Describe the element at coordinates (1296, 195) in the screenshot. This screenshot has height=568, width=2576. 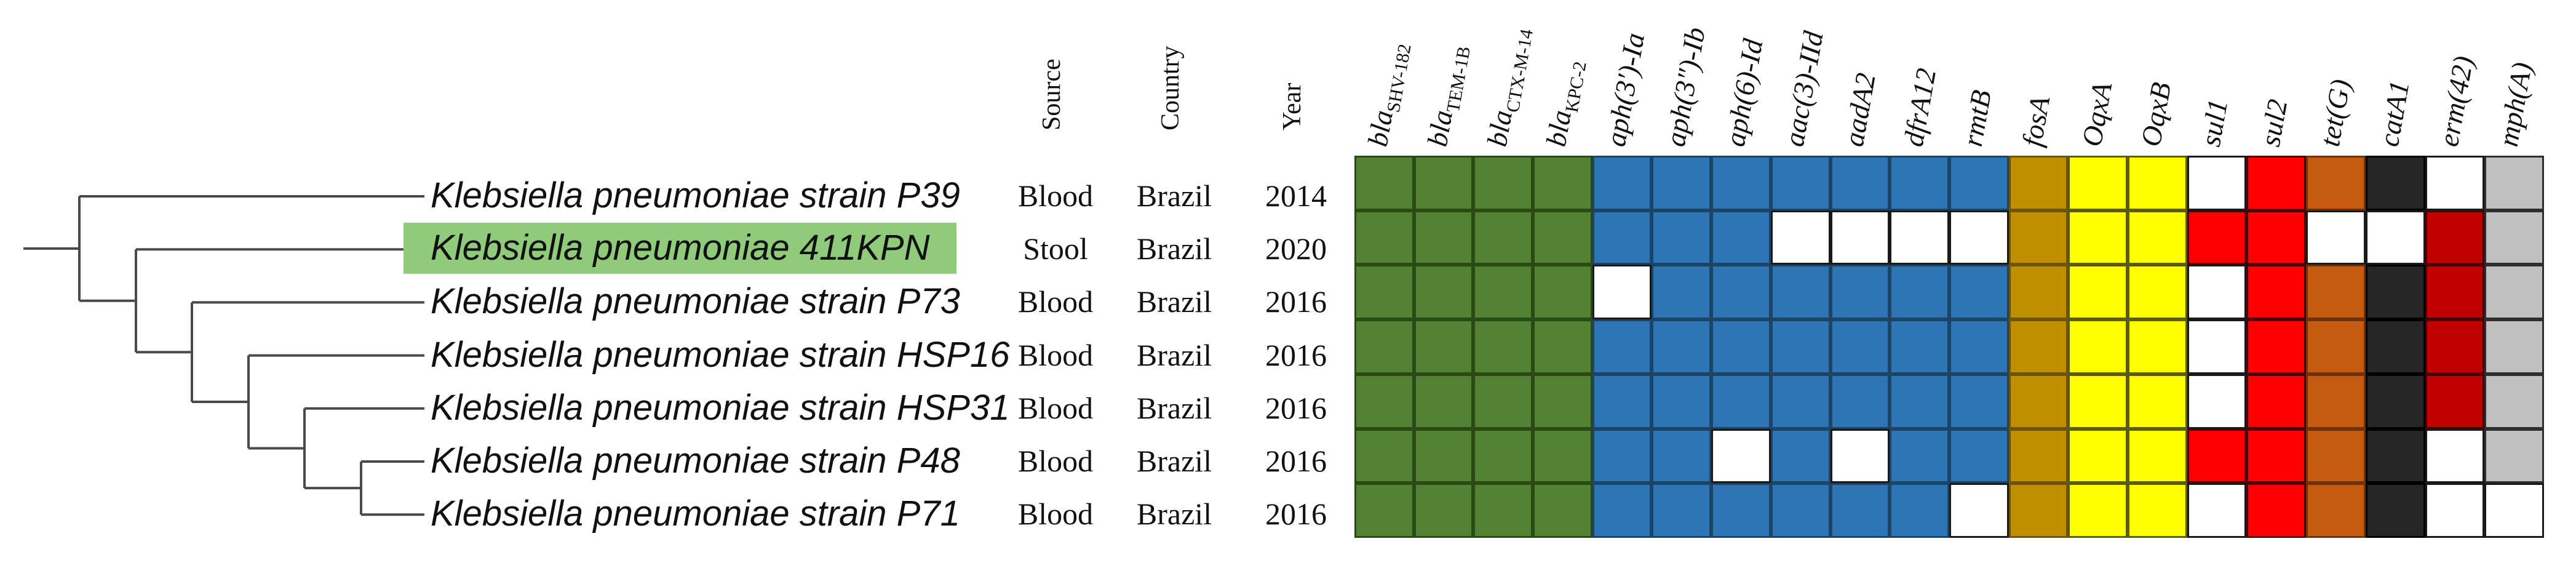
I see `year-value: 2014` at that location.